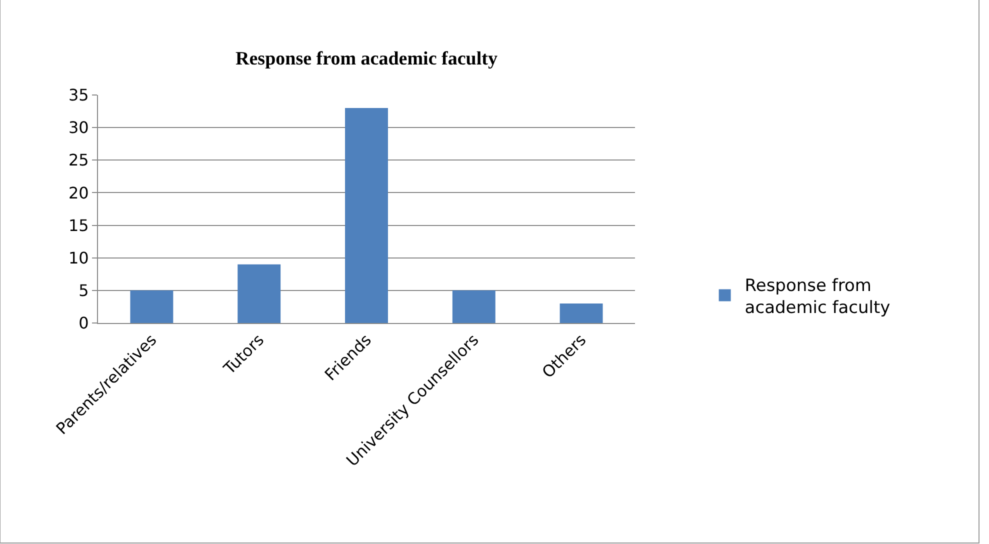 The height and width of the screenshot is (544, 989). I want to click on y-tick-label: 15, so click(78, 225).